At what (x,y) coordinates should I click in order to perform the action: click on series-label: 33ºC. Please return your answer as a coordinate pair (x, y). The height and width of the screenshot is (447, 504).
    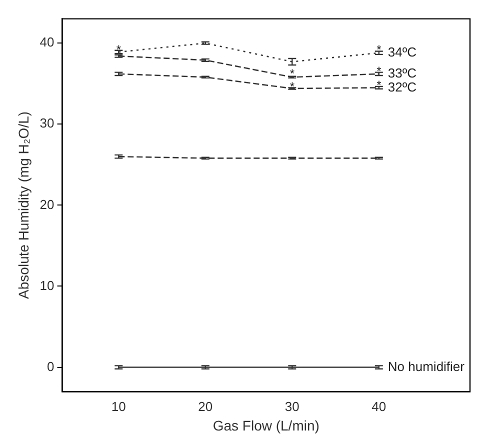
    Looking at the image, I should click on (402, 72).